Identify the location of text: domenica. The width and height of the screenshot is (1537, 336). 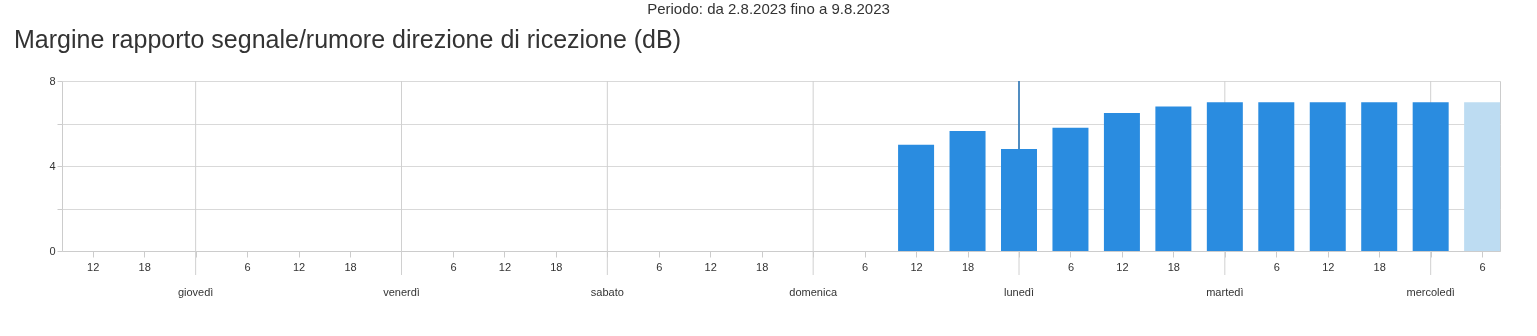
(813, 292).